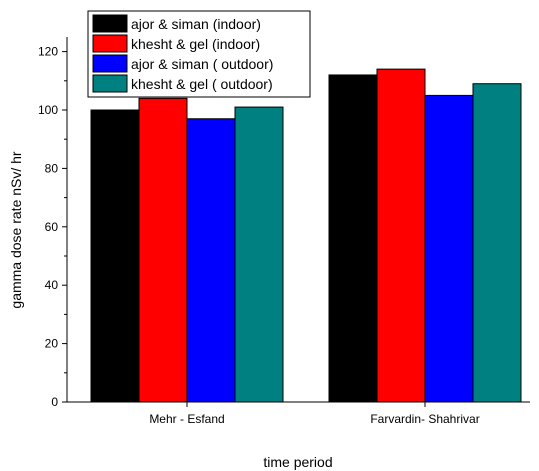  What do you see at coordinates (16, 230) in the screenshot?
I see `y-axis-title: gamma dose rate nSv/ hr` at bounding box center [16, 230].